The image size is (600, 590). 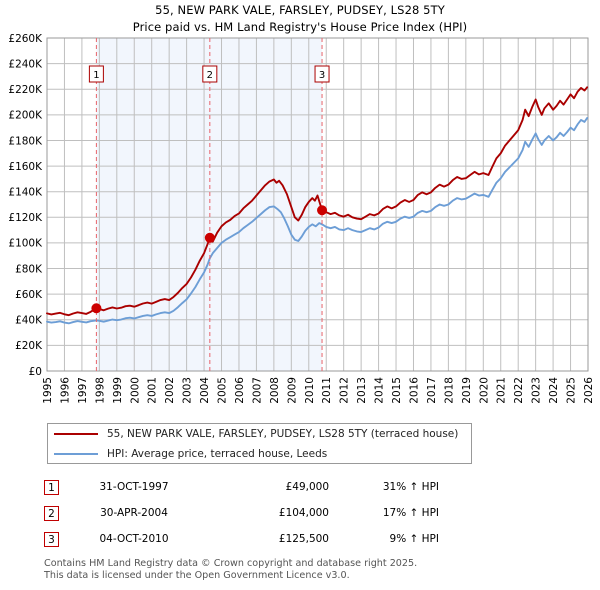 What do you see at coordinates (292, 390) in the screenshot?
I see `x-axis-tick-label: 2009` at bounding box center [292, 390].